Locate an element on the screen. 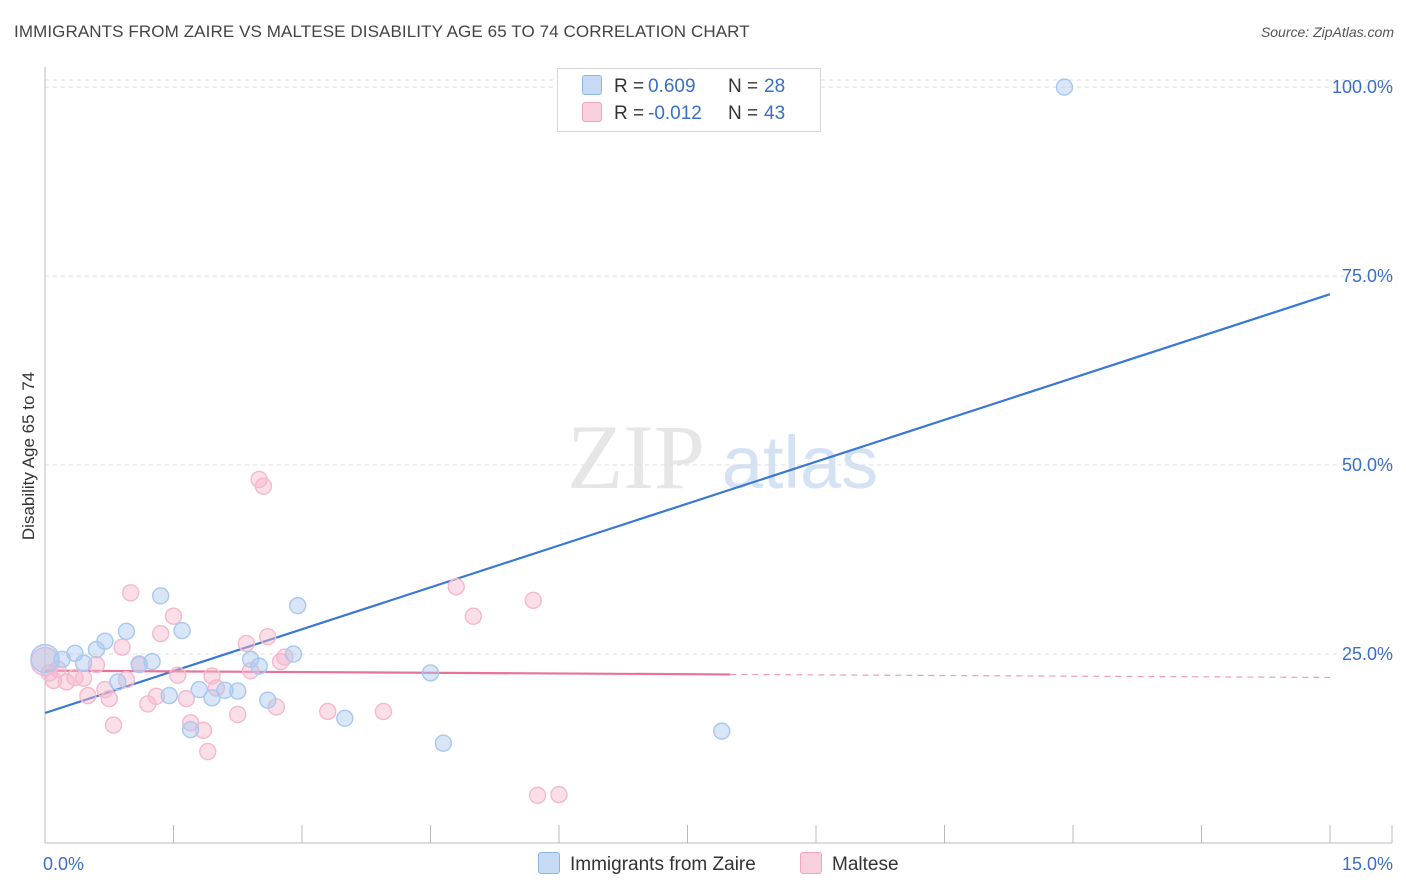 The height and width of the screenshot is (892, 1406). y-axis-label: Disability Age 65 to 74 is located at coordinates (28, 456).